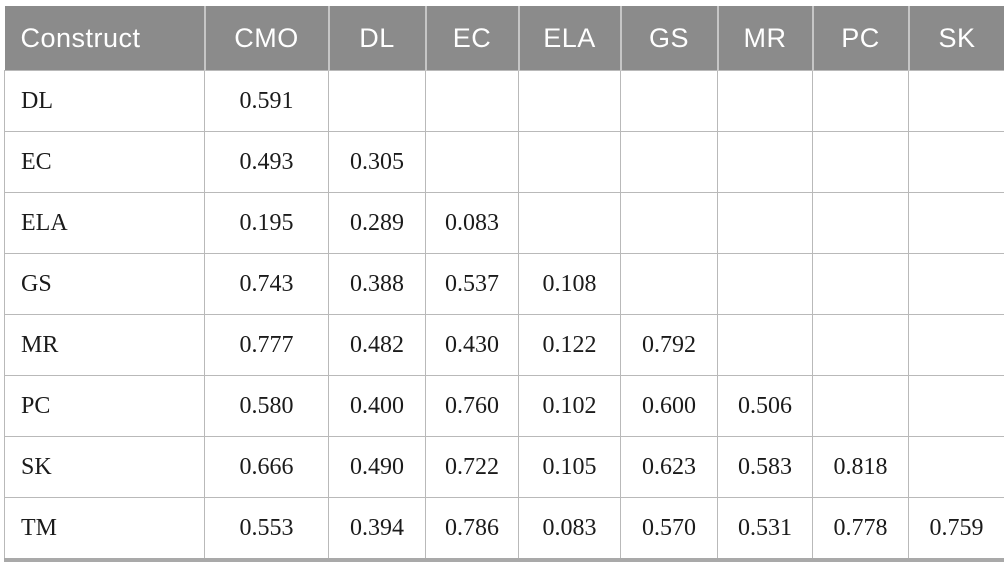  I want to click on row-label-tm: TM, so click(104, 529).